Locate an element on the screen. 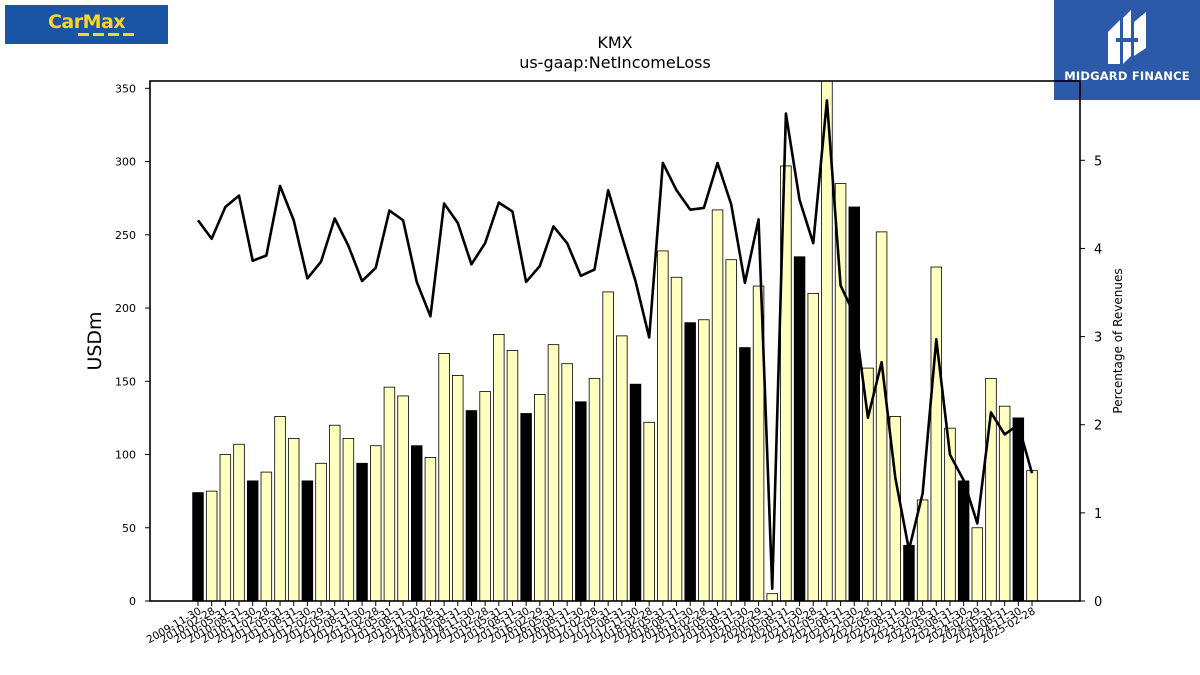 The height and width of the screenshot is (675, 1200). chart-title: KMX is located at coordinates (614, 42).